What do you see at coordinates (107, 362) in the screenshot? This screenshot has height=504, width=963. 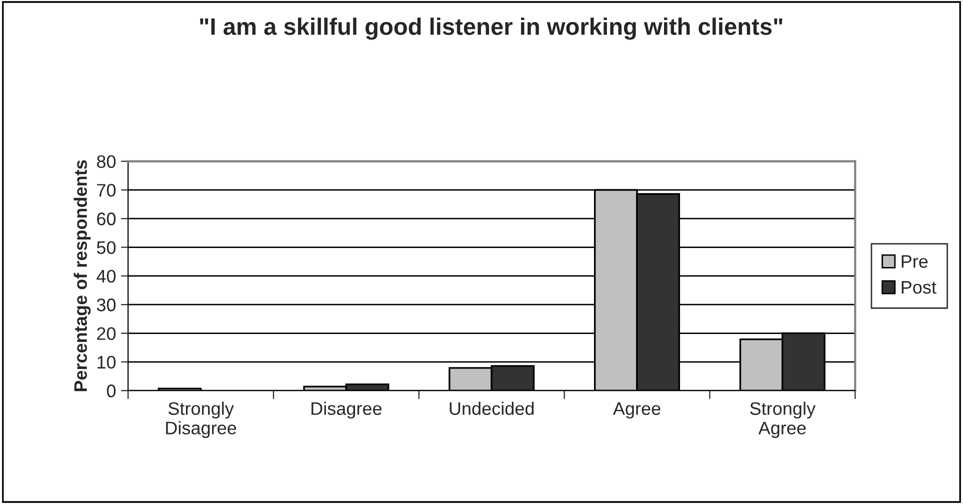 I see `y-tick-label: 10` at bounding box center [107, 362].